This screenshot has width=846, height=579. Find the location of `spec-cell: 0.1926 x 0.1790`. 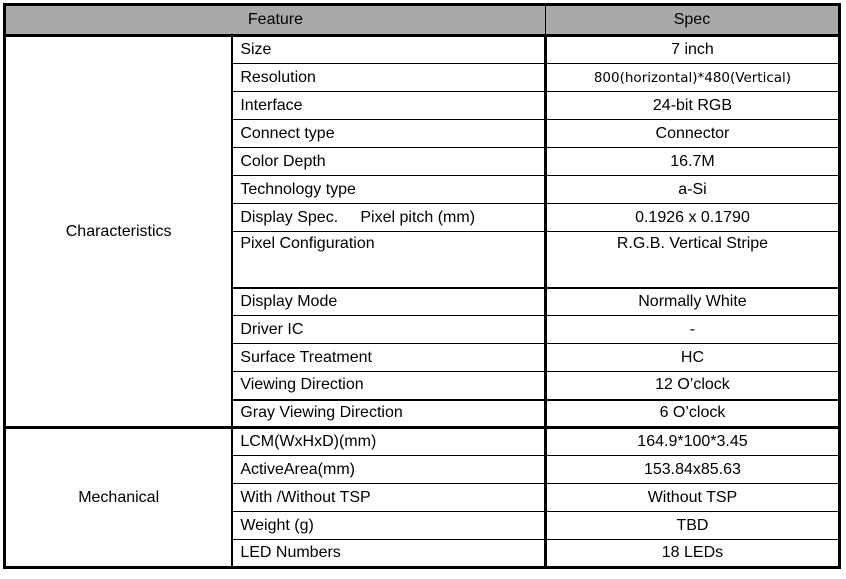

spec-cell: 0.1926 x 0.1790 is located at coordinates (692, 217).